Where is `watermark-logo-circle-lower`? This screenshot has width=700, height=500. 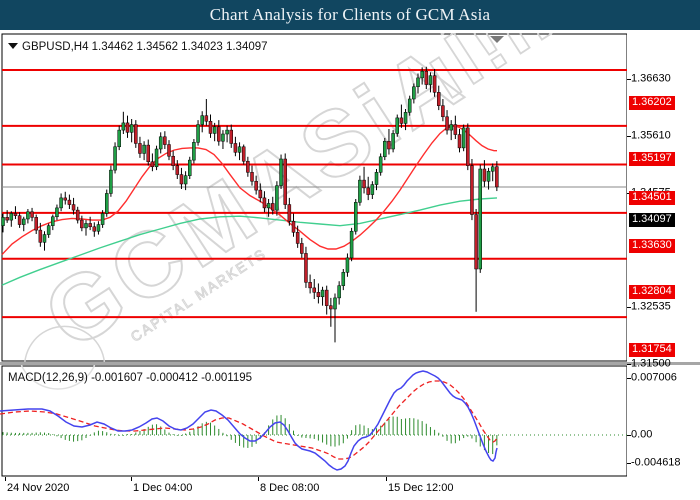 watermark-logo-circle-lower is located at coordinates (58, 377).